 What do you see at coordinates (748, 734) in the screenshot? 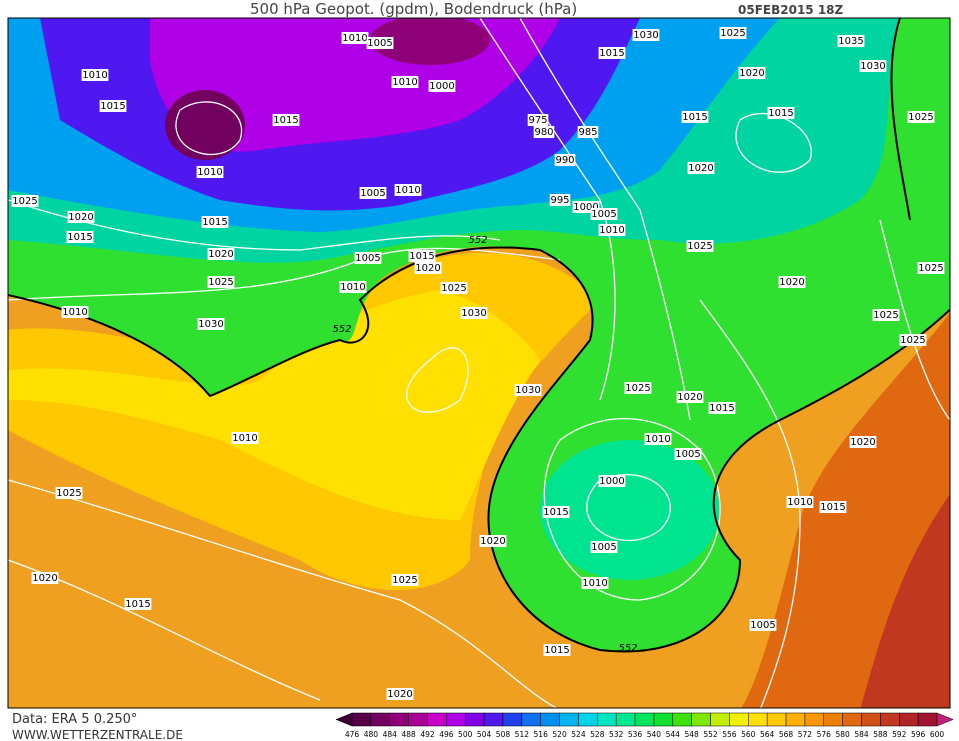
I see `colorbar-label: 560` at bounding box center [748, 734].